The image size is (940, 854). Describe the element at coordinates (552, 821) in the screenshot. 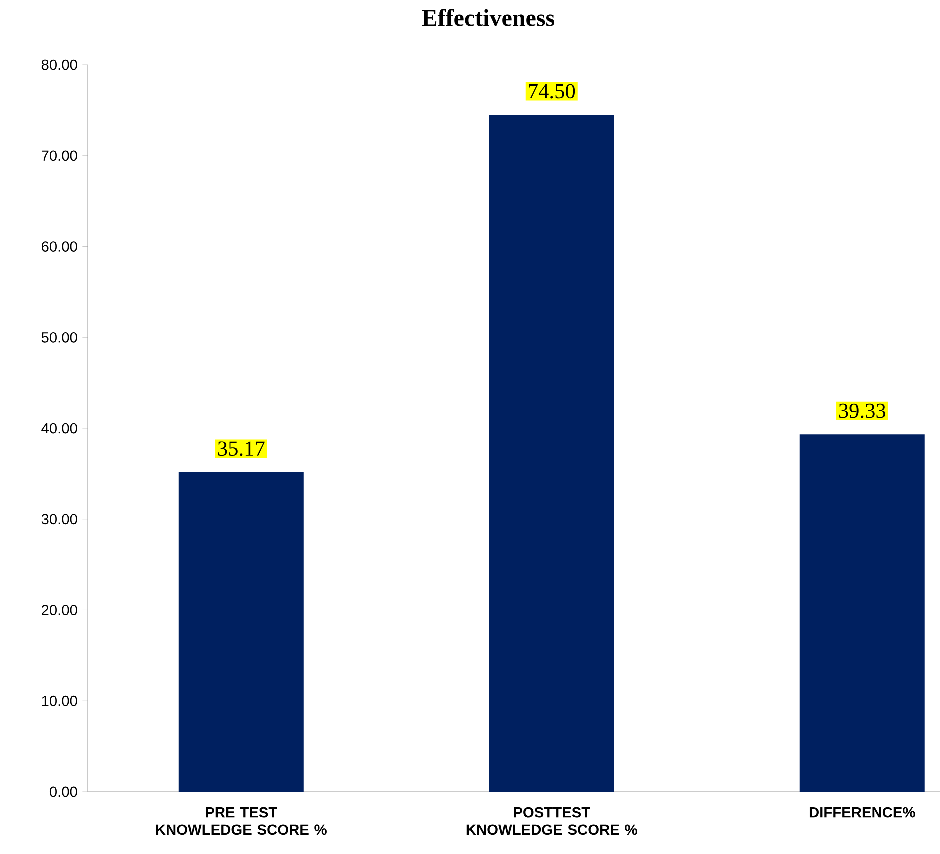

I see `x-tick-label: POSTTEST KNOWLEDGE SCORE %` at that location.